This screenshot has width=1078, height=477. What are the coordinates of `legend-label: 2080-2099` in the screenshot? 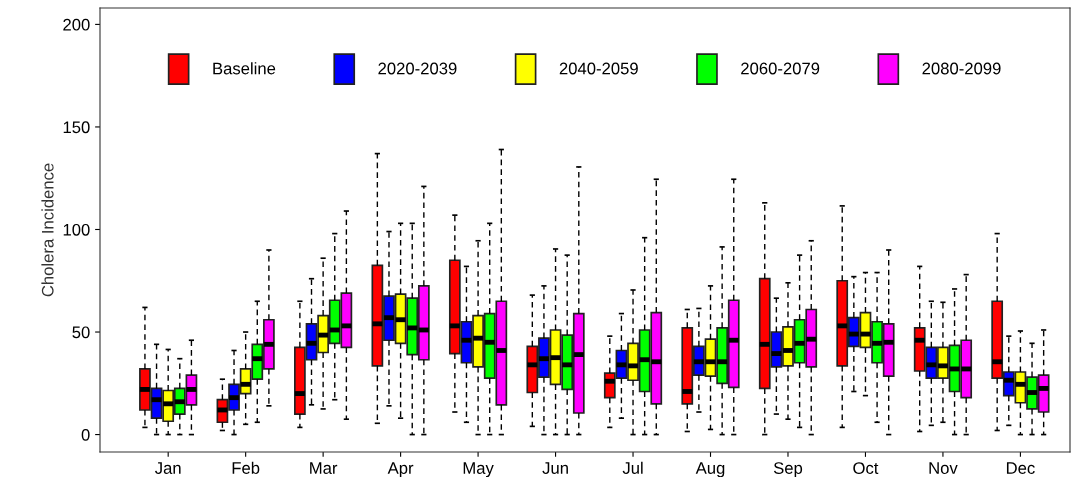 It's located at (961, 68).